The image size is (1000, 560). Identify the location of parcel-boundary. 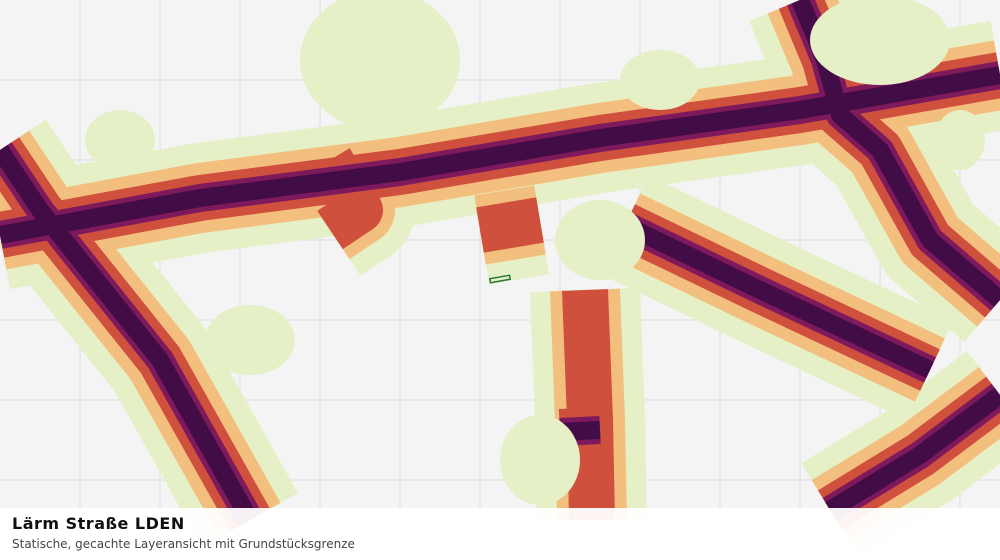
(500, 279).